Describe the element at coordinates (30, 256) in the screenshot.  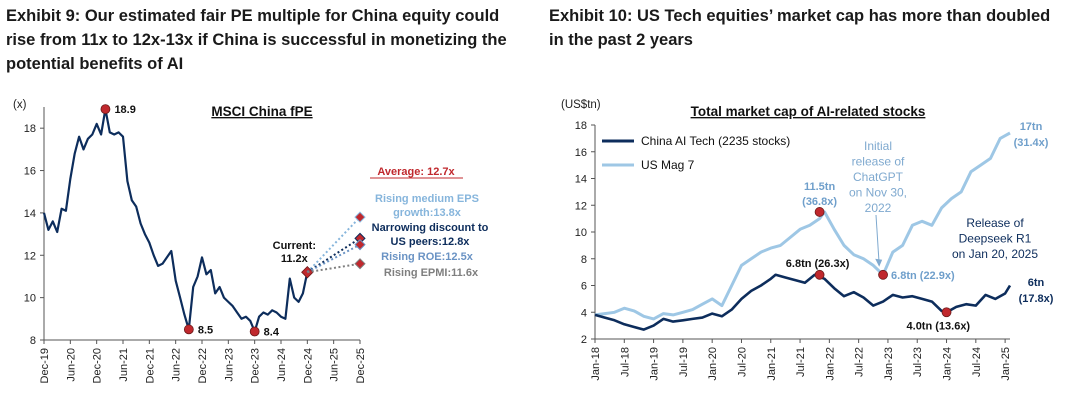
I see `left-y-tick-label: 12` at that location.